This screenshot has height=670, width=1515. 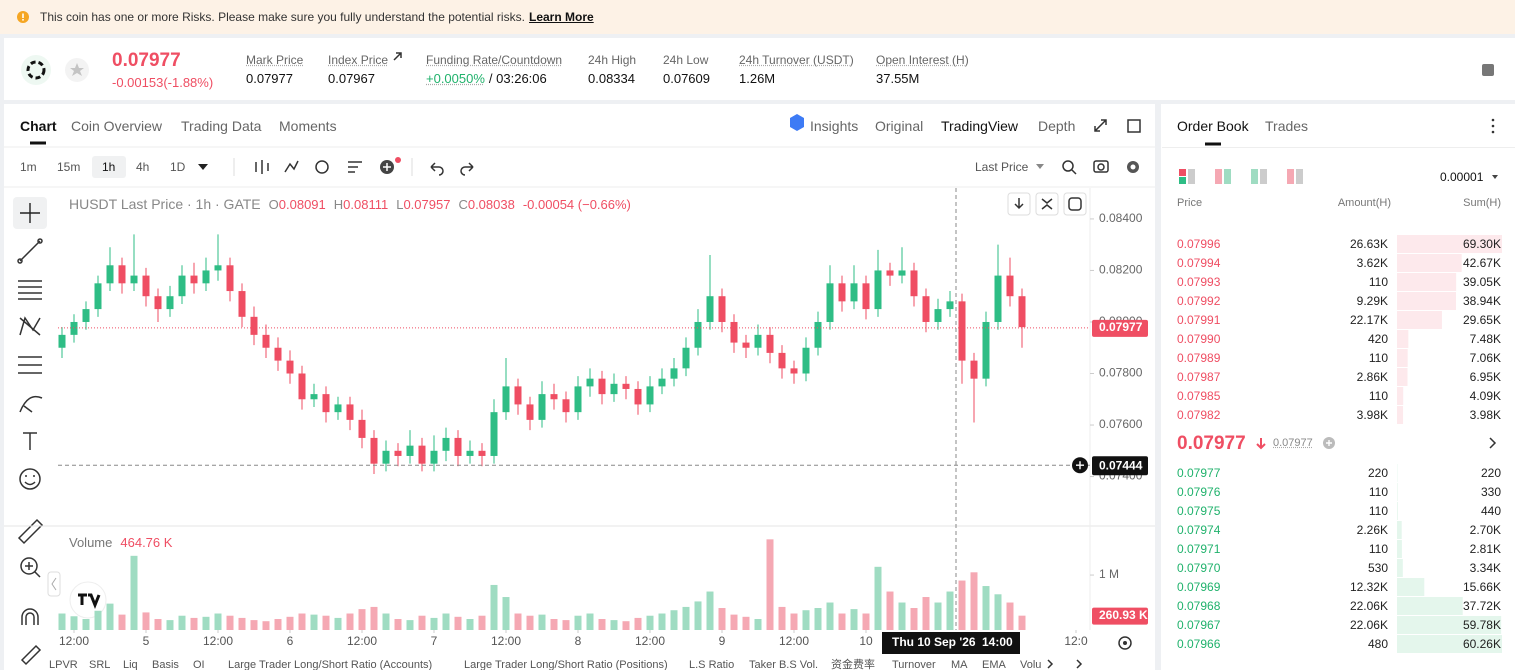 I want to click on interval: 15m, so click(x=69, y=167).